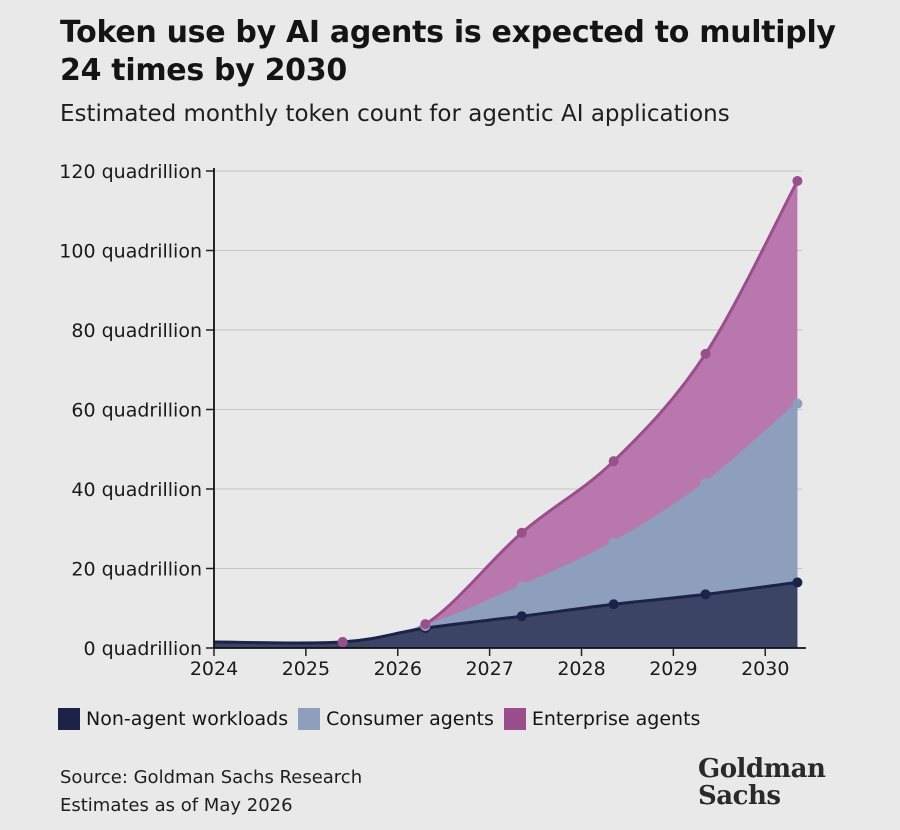  I want to click on legend-swatch-consumer, so click(309, 719).